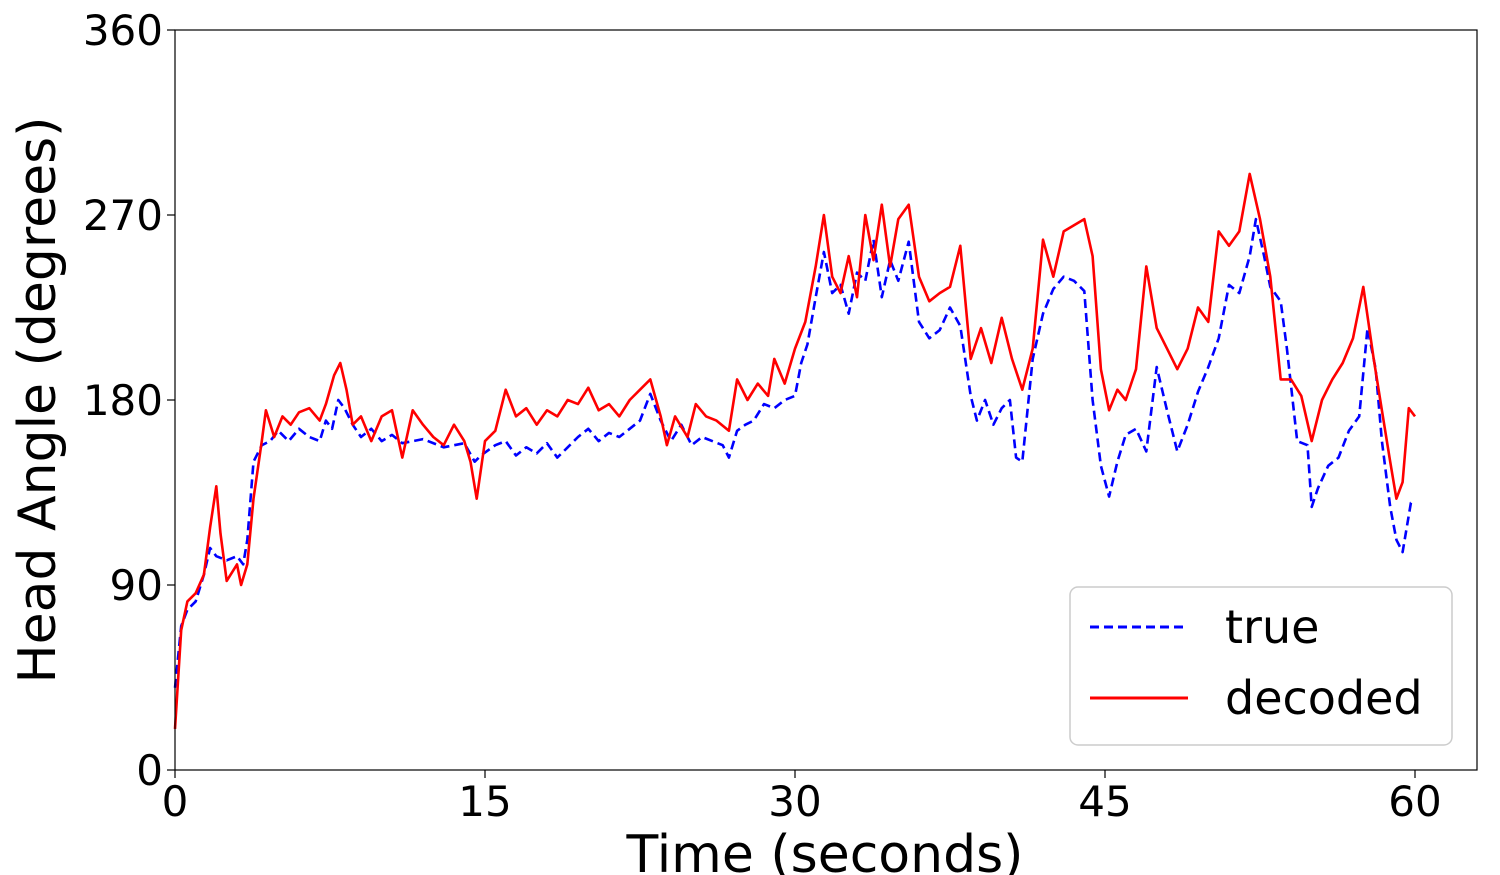  I want to click on x-tick-label: 15, so click(484, 801).